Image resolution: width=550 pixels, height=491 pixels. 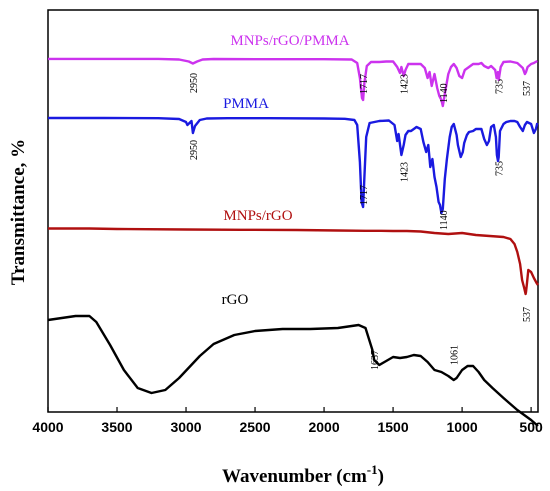 What do you see at coordinates (287, 421) in the screenshot?
I see `x-axis-ticks: 4000 3500 3000 2500 2000 1500 1000 500` at bounding box center [287, 421].